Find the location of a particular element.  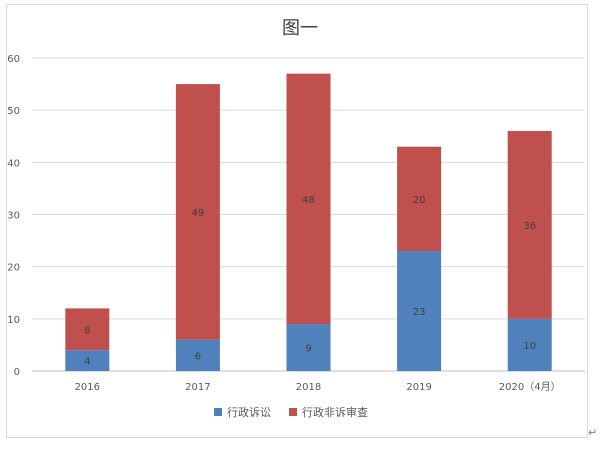

data-label: 48 is located at coordinates (308, 200).